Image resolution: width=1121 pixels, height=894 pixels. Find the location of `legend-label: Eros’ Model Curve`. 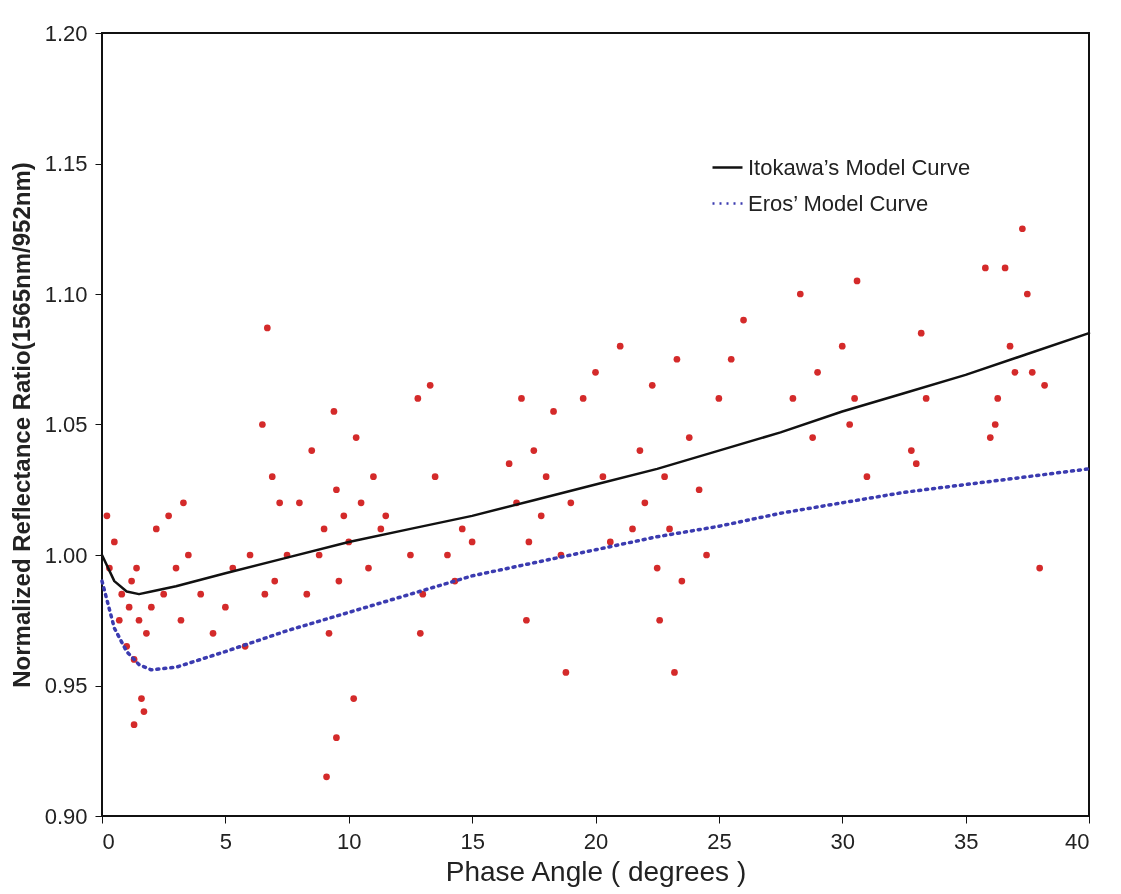

legend-label: Eros’ Model Curve is located at coordinates (838, 203).